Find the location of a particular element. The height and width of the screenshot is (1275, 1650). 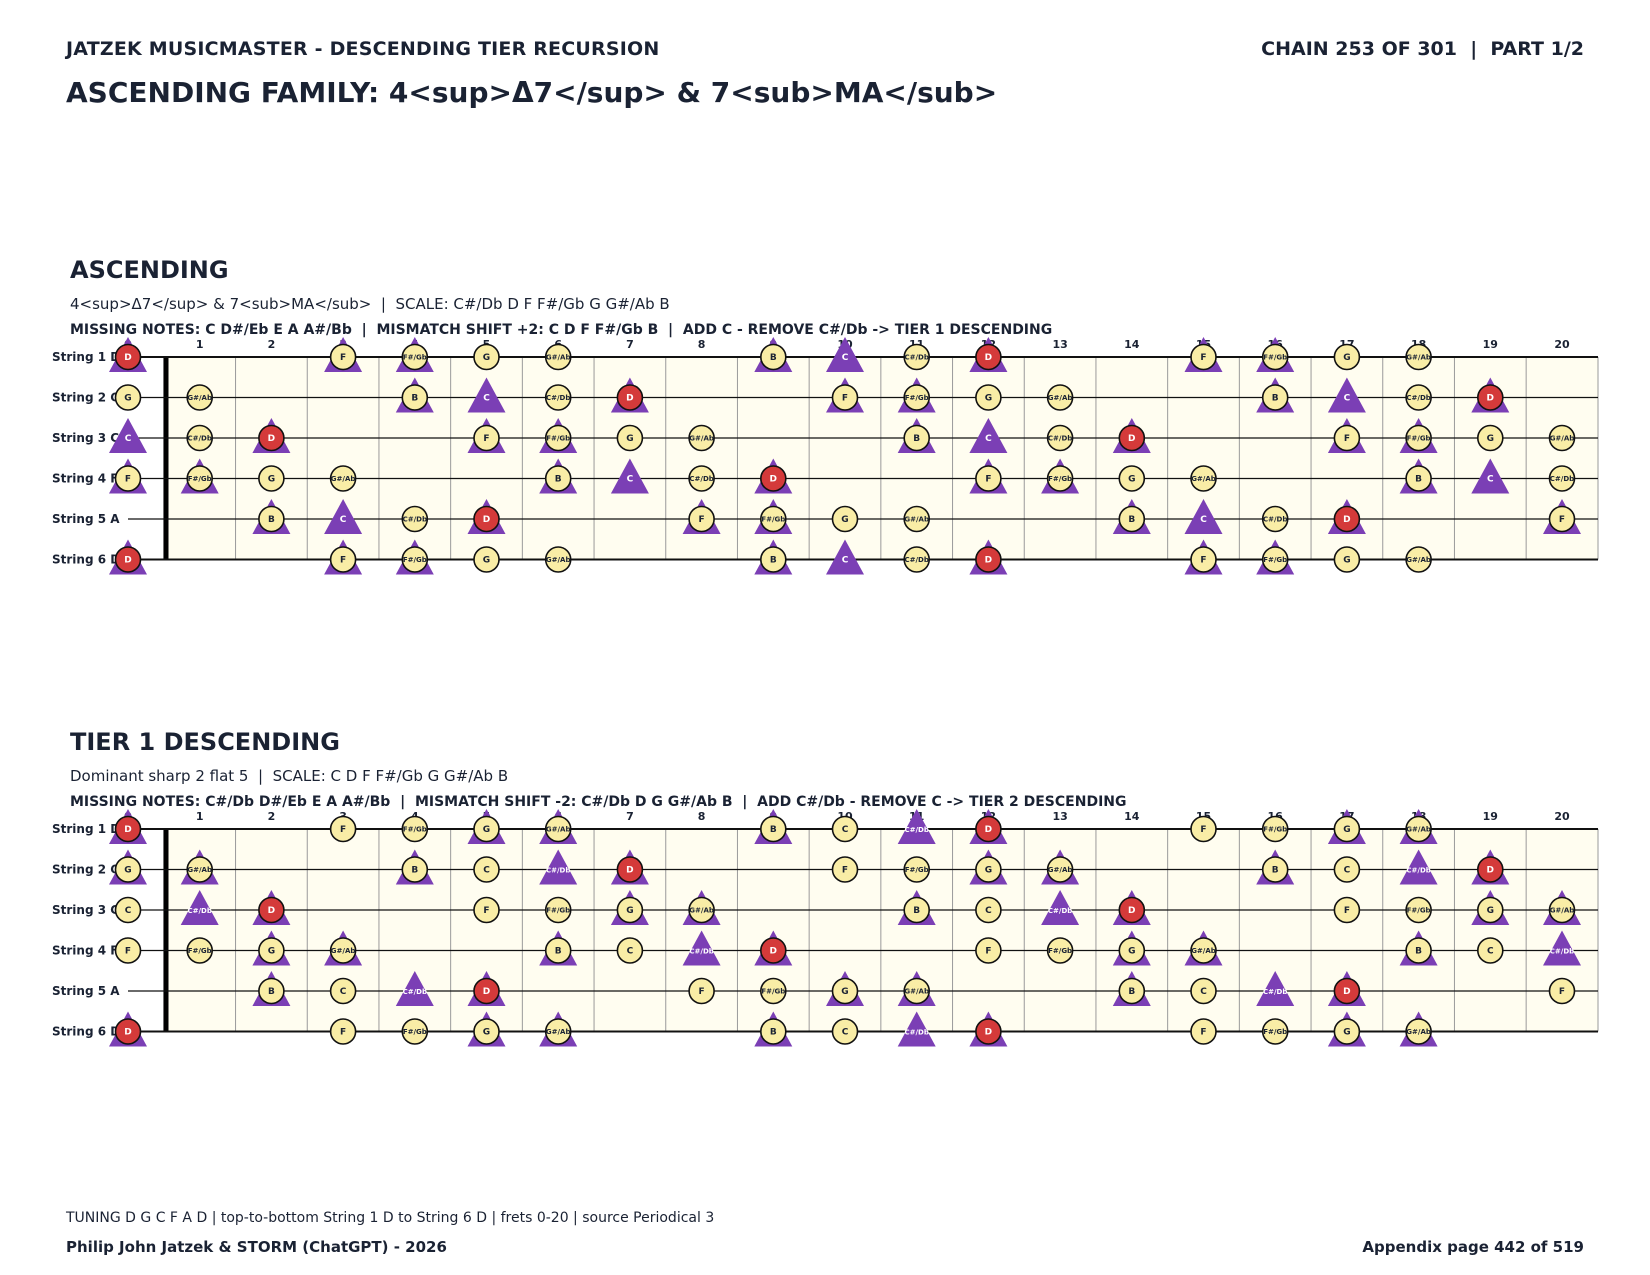

note-marker: B is located at coordinates (773, 826).